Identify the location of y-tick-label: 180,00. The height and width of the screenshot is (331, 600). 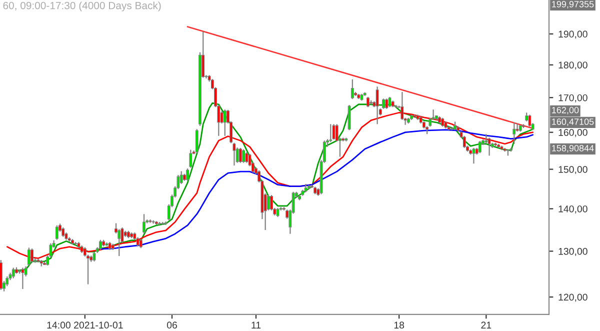
(573, 66).